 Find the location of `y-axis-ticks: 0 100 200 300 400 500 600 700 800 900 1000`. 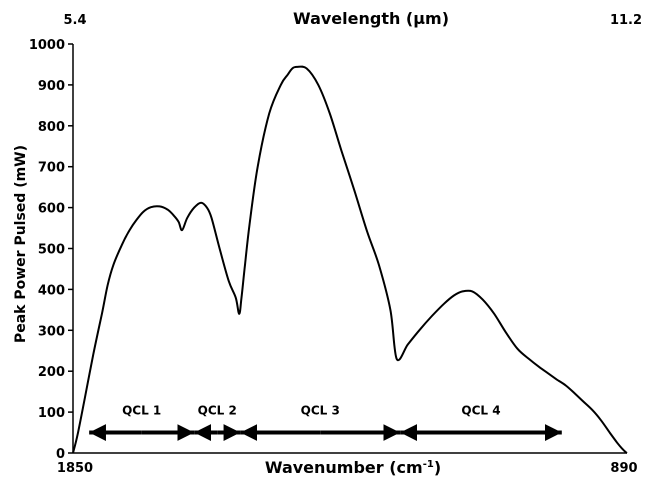

y-axis-ticks: 0 100 200 300 400 500 600 700 800 900 1000 is located at coordinates (51, 250).